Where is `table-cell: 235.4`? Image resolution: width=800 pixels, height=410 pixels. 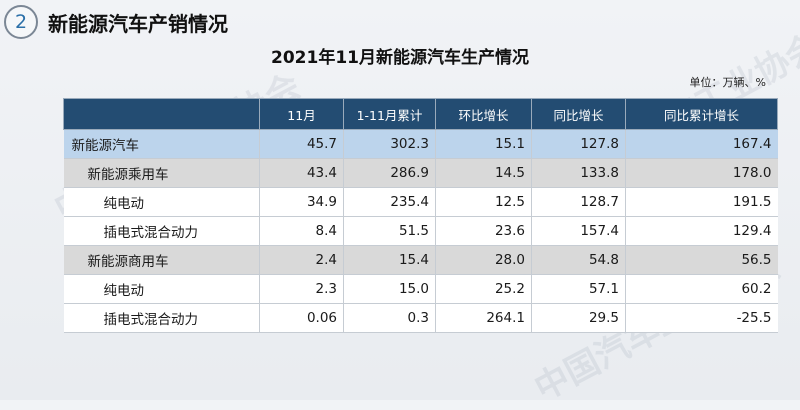
table-cell: 235.4 is located at coordinates (389, 202).